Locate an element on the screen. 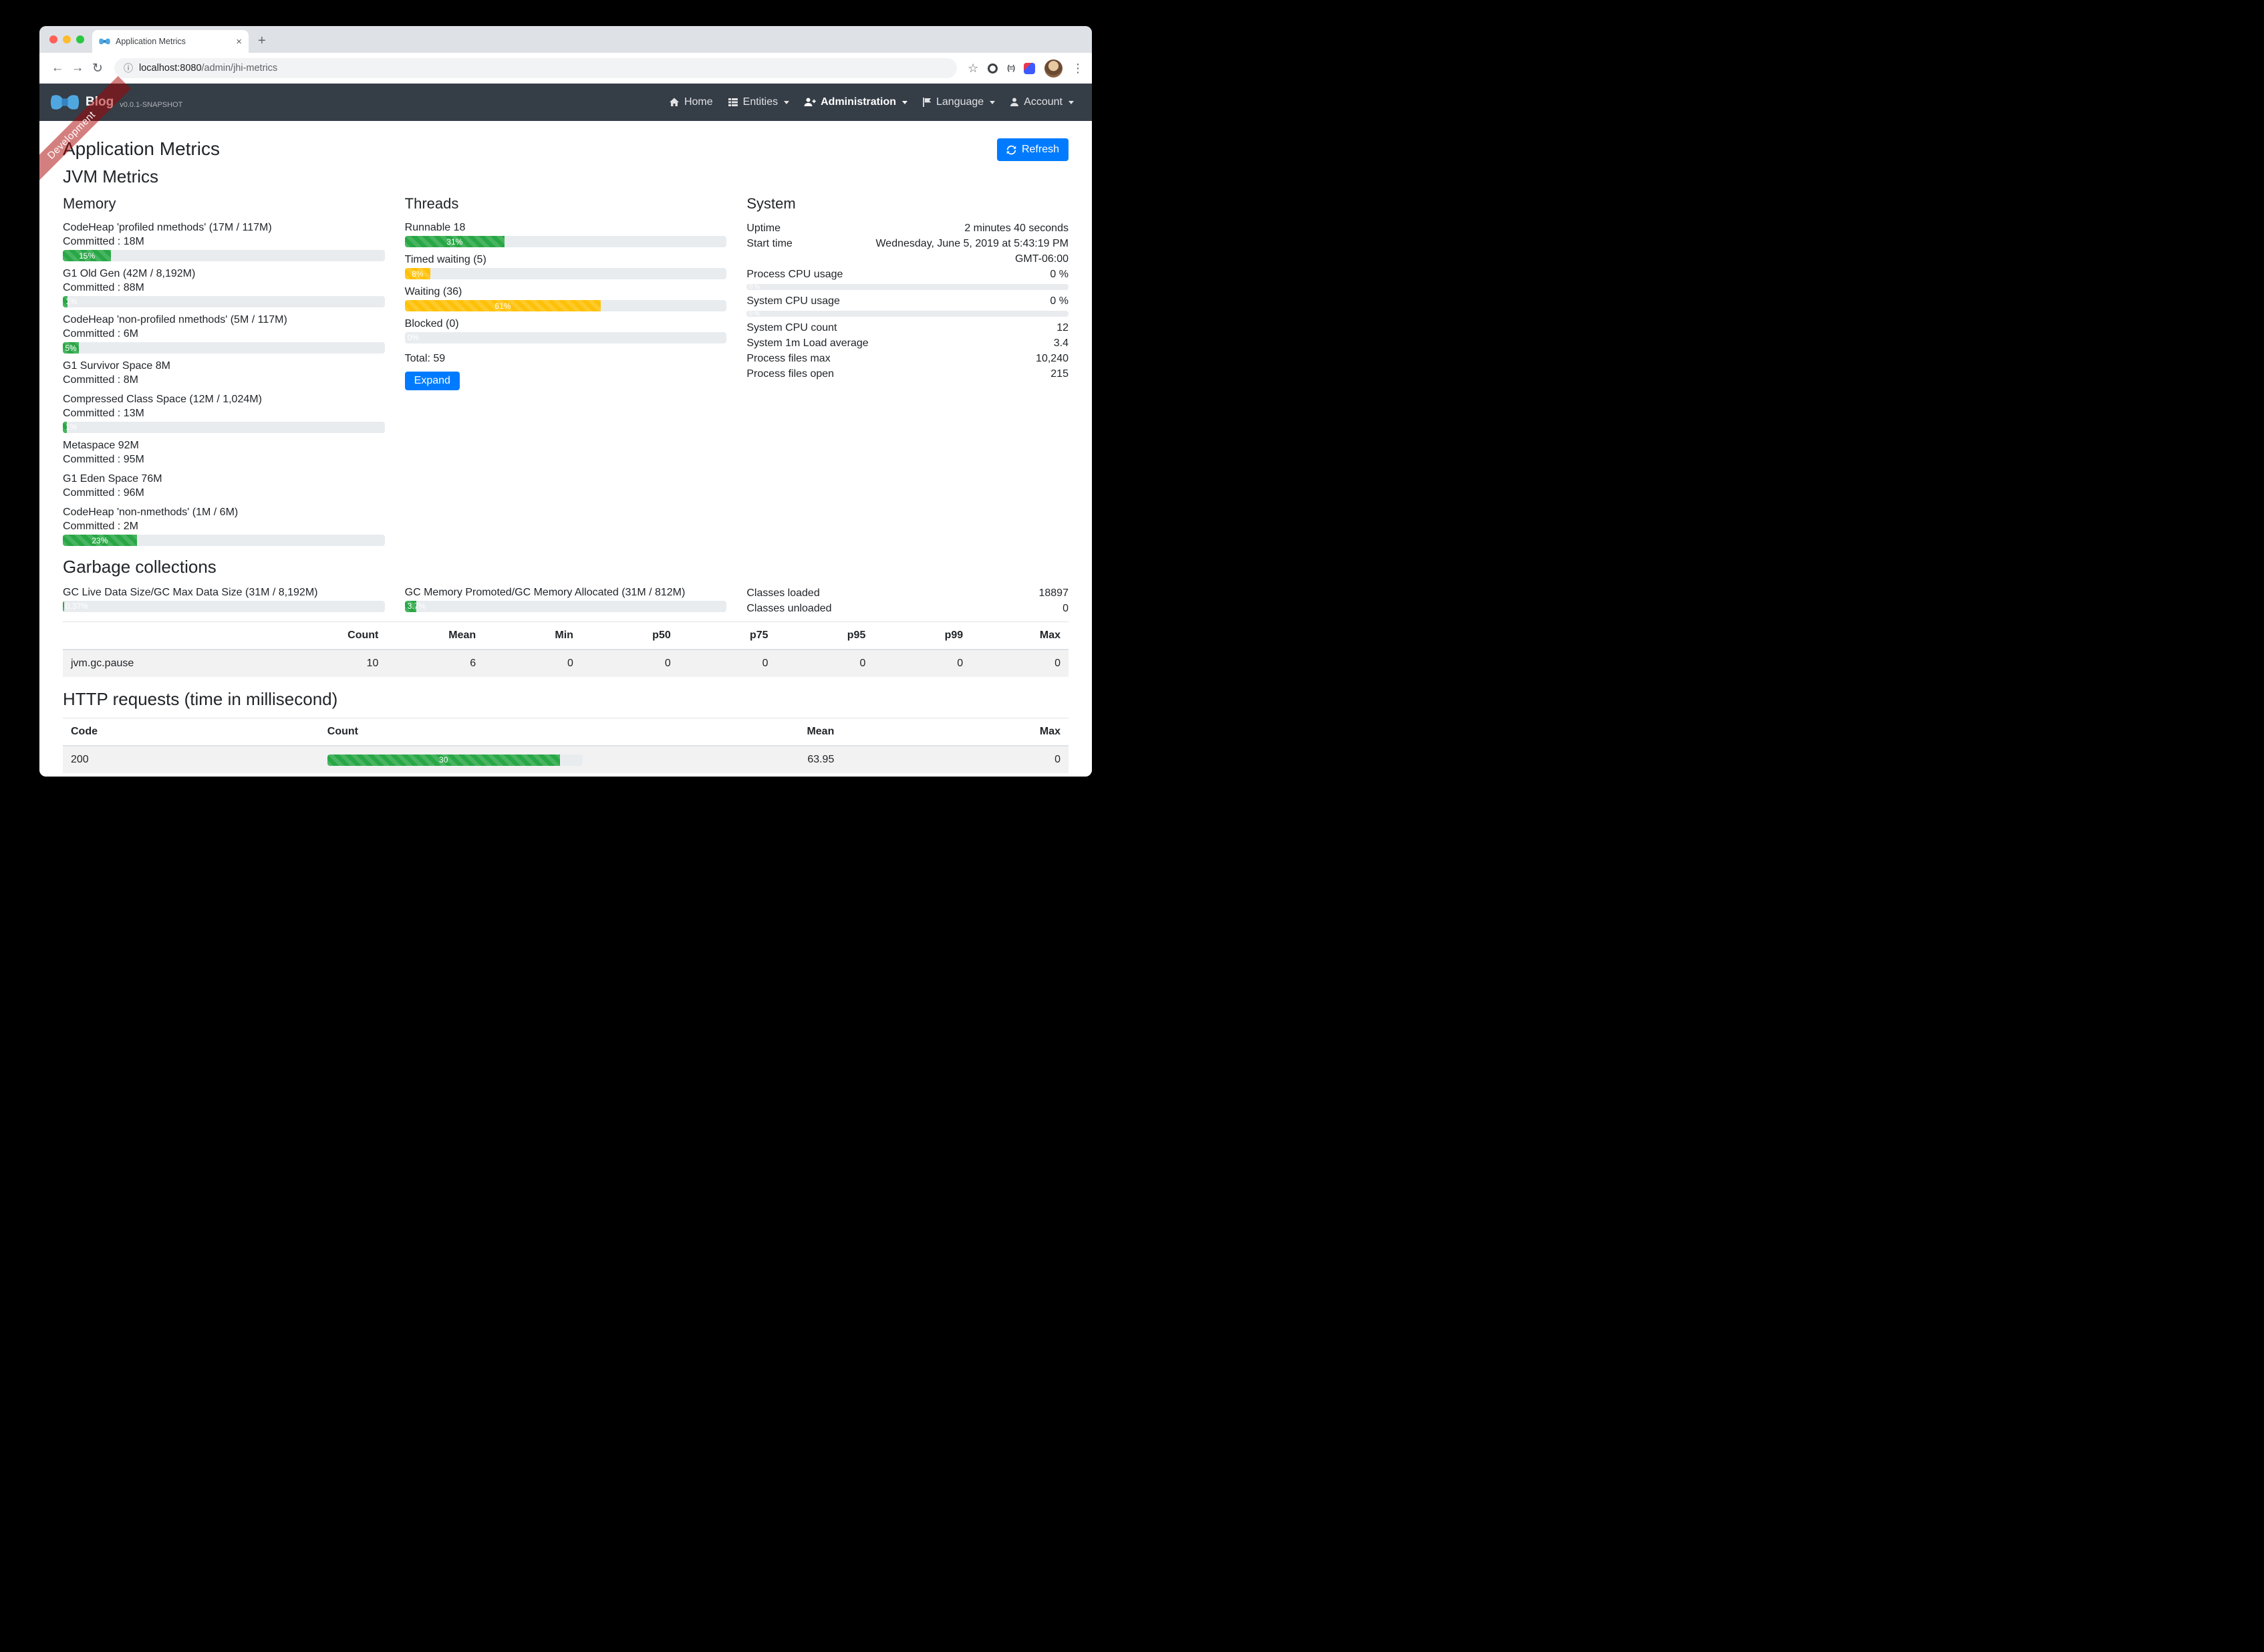 The image size is (2264, 1652). thread-bar: 61% is located at coordinates (565, 305).